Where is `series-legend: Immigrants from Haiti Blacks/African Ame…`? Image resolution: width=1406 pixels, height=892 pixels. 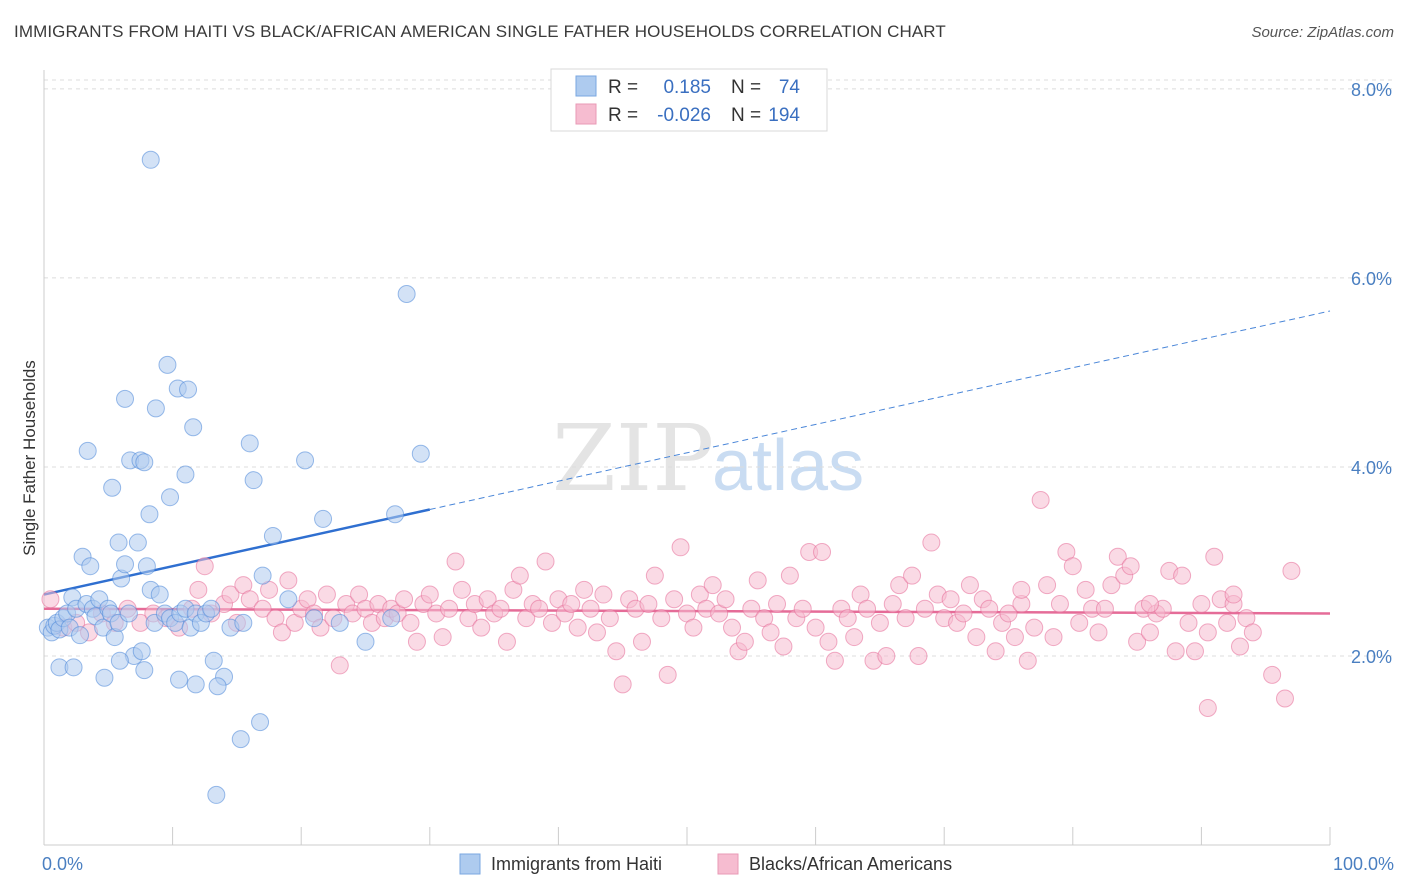 series-legend: Immigrants from Haiti Blacks/African Ame… is located at coordinates (705, 864).